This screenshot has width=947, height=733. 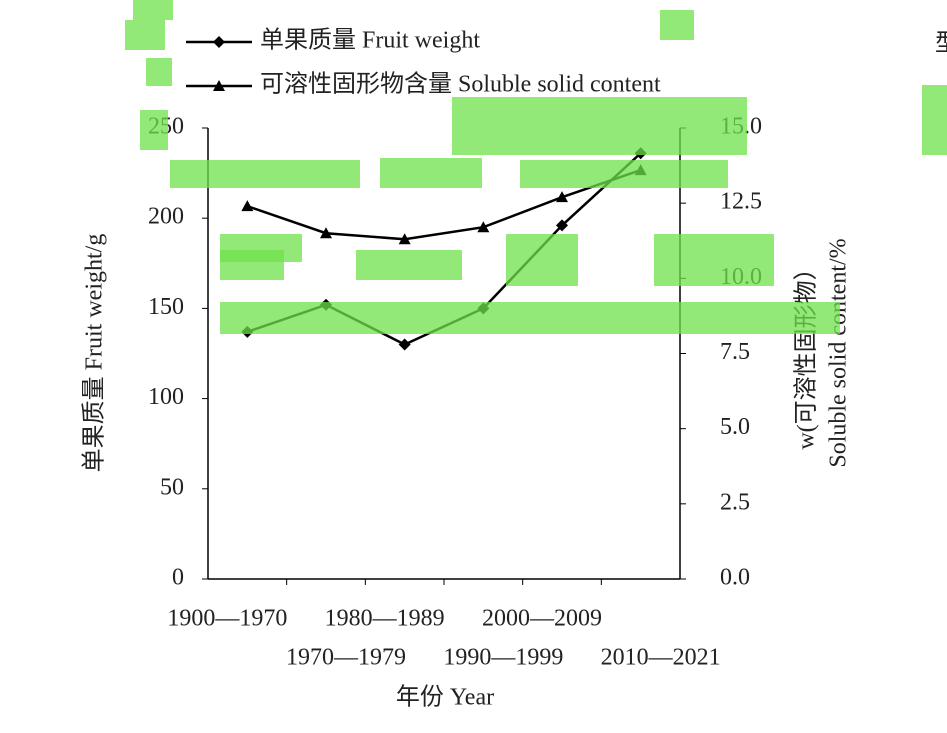 I want to click on series-line, so click(x=444, y=204).